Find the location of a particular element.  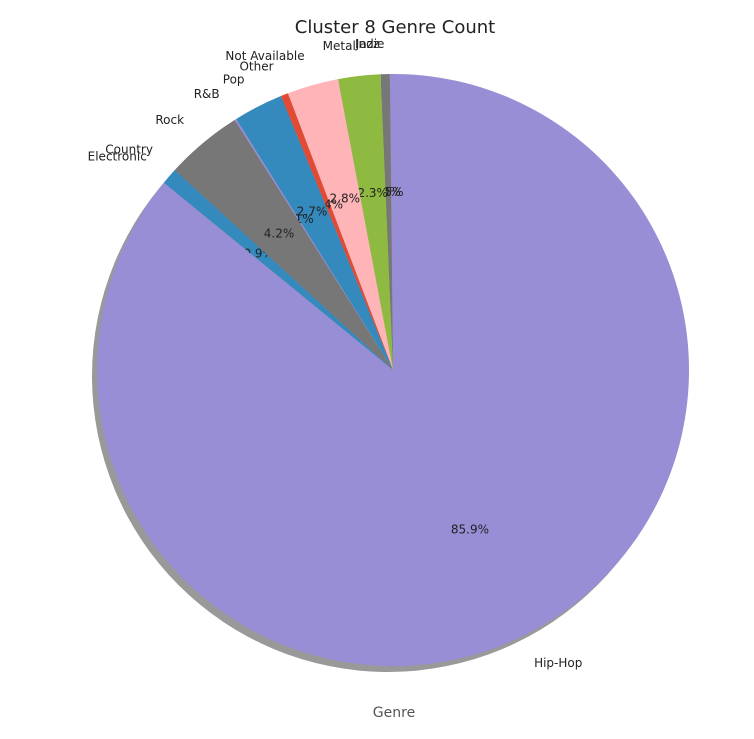

x-axis-label: Genre is located at coordinates (394, 713).